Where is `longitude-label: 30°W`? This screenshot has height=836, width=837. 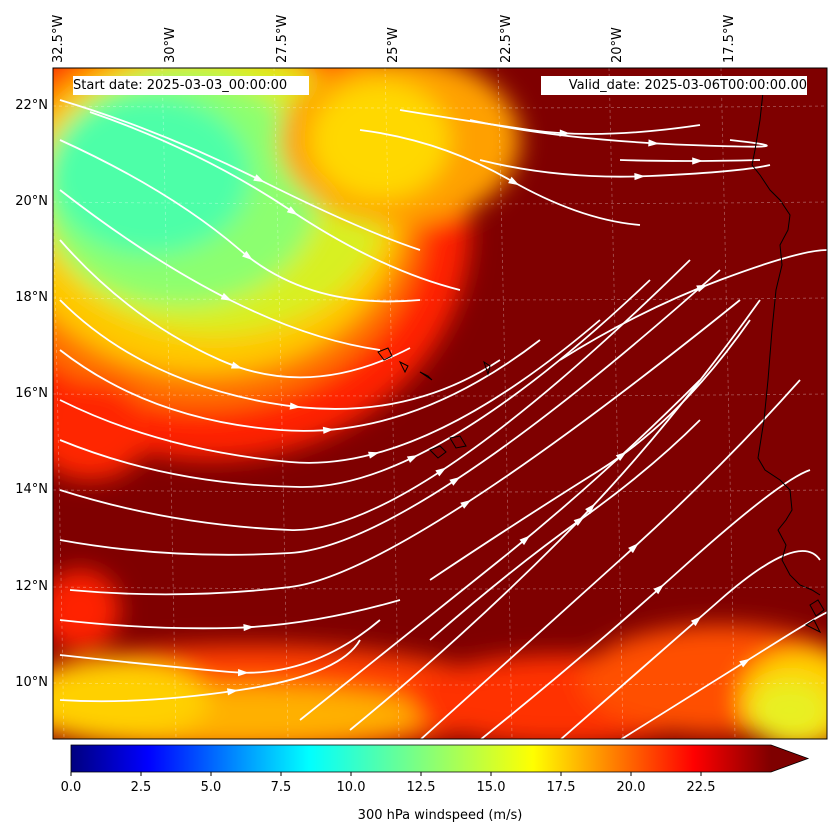
longitude-label: 30°W is located at coordinates (170, 45).